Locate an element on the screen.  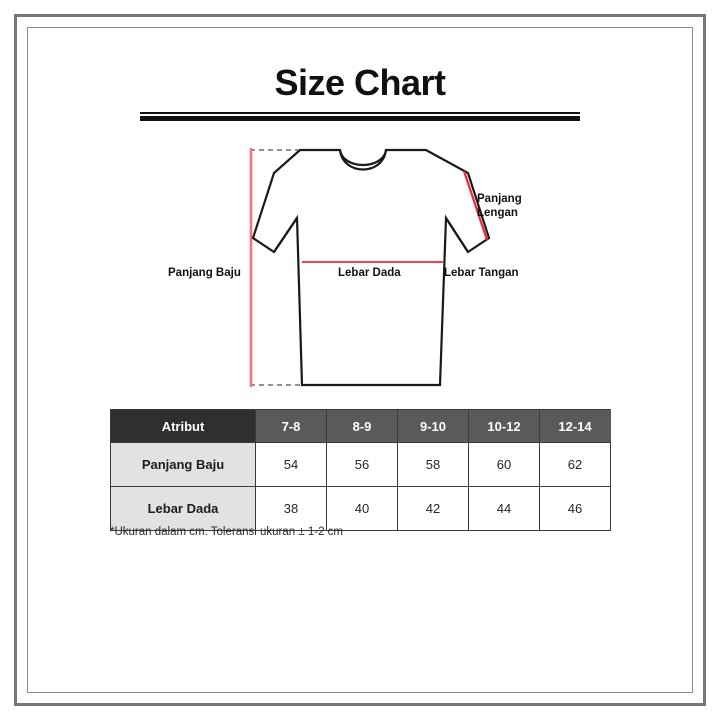
column-header-size-4: 10-12 is located at coordinates (504, 426).